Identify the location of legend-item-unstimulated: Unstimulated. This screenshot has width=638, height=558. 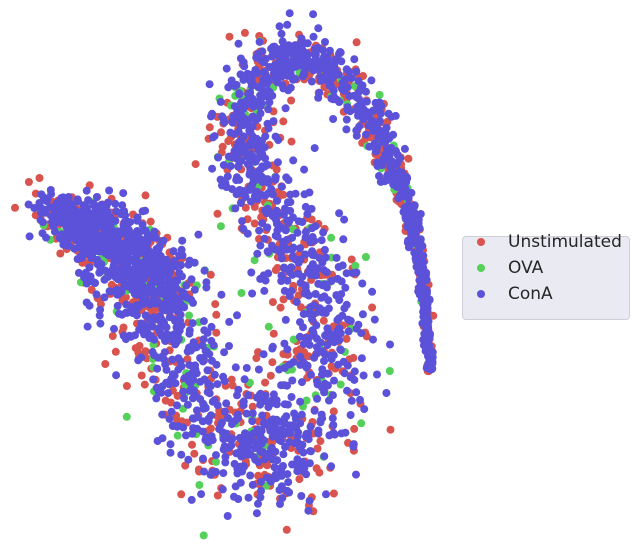
(549, 242).